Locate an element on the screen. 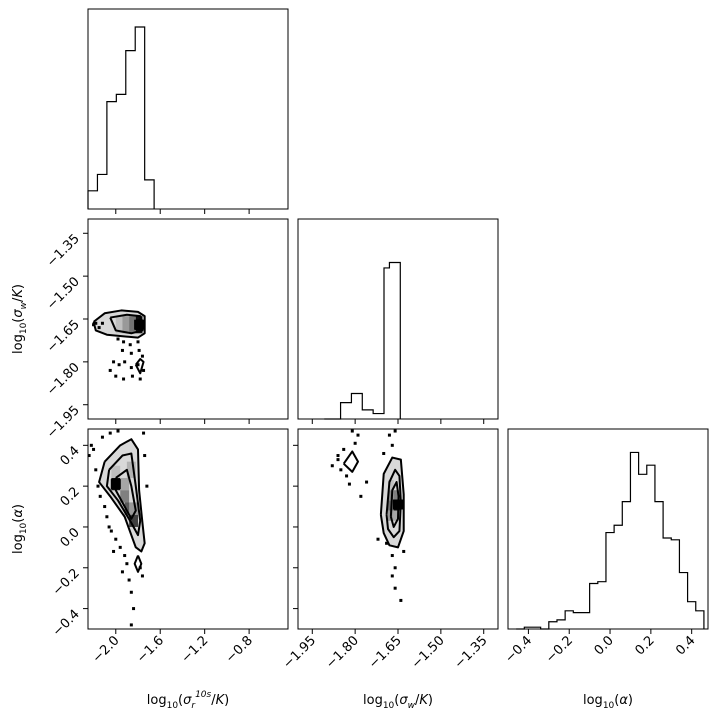 Image resolution: width=718 pixels, height=722 pixels. x-tick-label: 0.2 is located at coordinates (644, 645).